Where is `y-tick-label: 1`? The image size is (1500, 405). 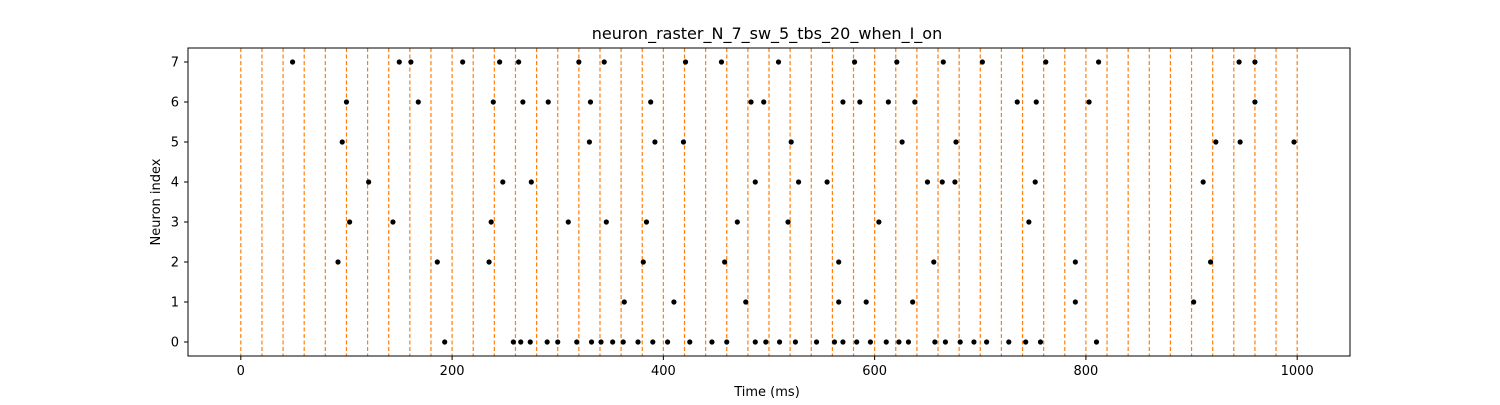 y-tick-label: 1 is located at coordinates (175, 303).